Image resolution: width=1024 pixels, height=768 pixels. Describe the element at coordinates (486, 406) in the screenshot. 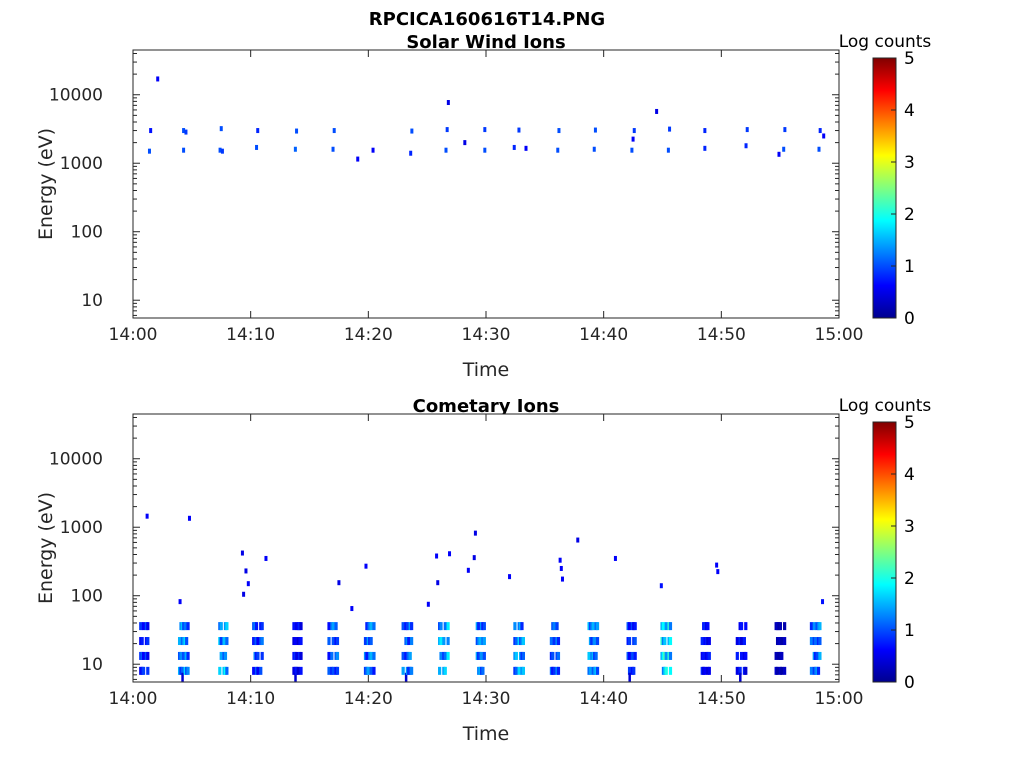

I see `panel-title: Cometary Ions` at that location.